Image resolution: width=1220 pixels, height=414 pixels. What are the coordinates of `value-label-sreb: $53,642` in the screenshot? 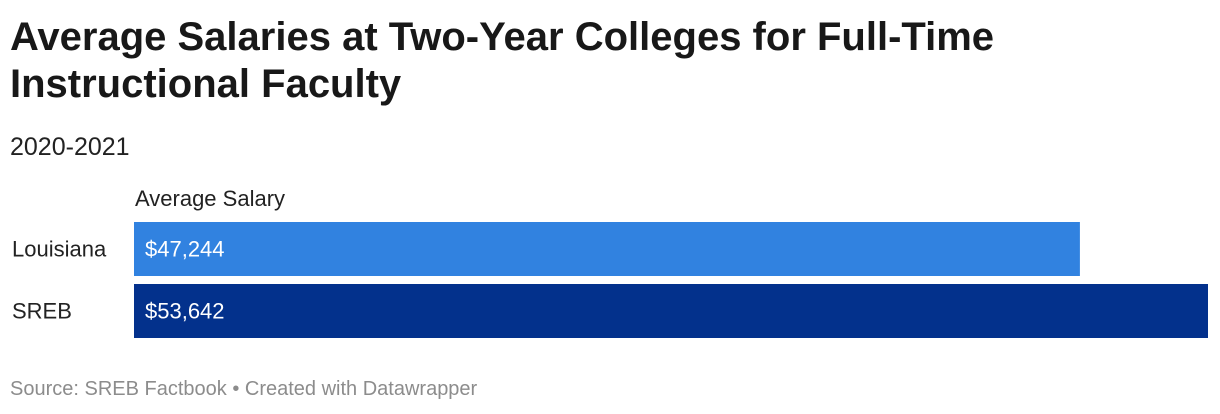 It's located at (185, 311).